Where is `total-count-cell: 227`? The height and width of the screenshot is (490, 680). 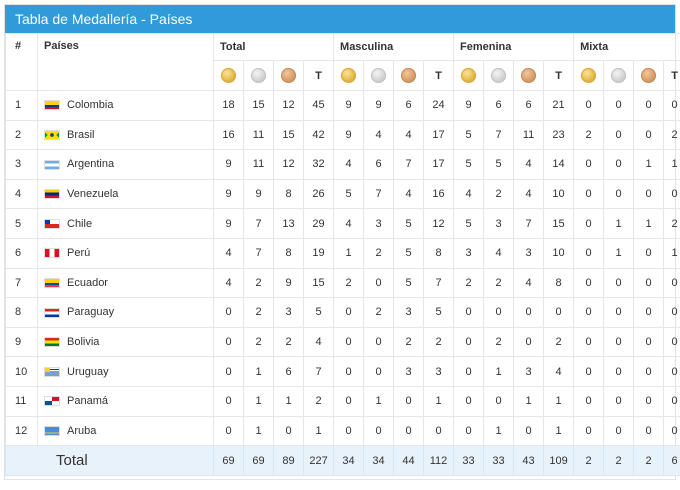
total-count-cell: 227 is located at coordinates (318, 461).